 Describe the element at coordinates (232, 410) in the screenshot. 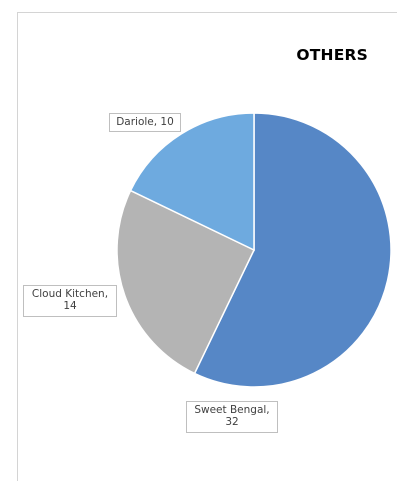

I see `data-label-sweet-bengal-line1: Sweet Bengal,` at that location.